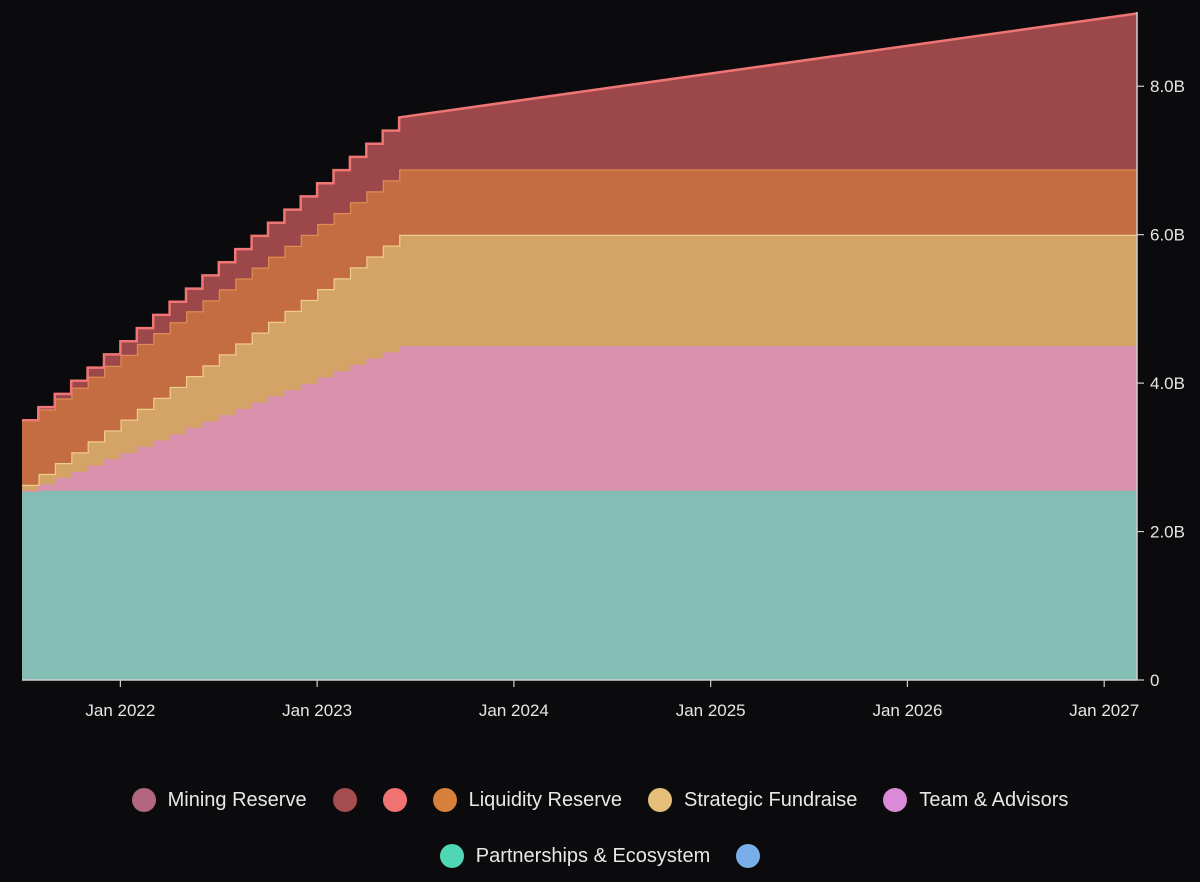 This screenshot has height=882, width=1200. I want to click on legend-row-2: Partnerships & Ecosystem, so click(600, 856).